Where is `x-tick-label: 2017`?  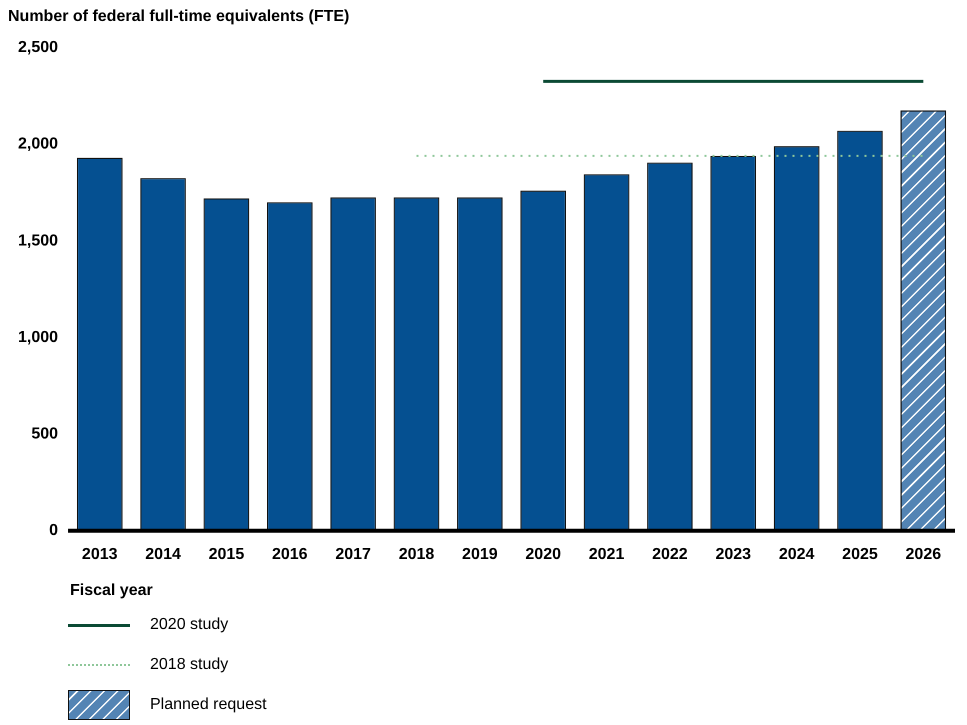 x-tick-label: 2017 is located at coordinates (353, 554).